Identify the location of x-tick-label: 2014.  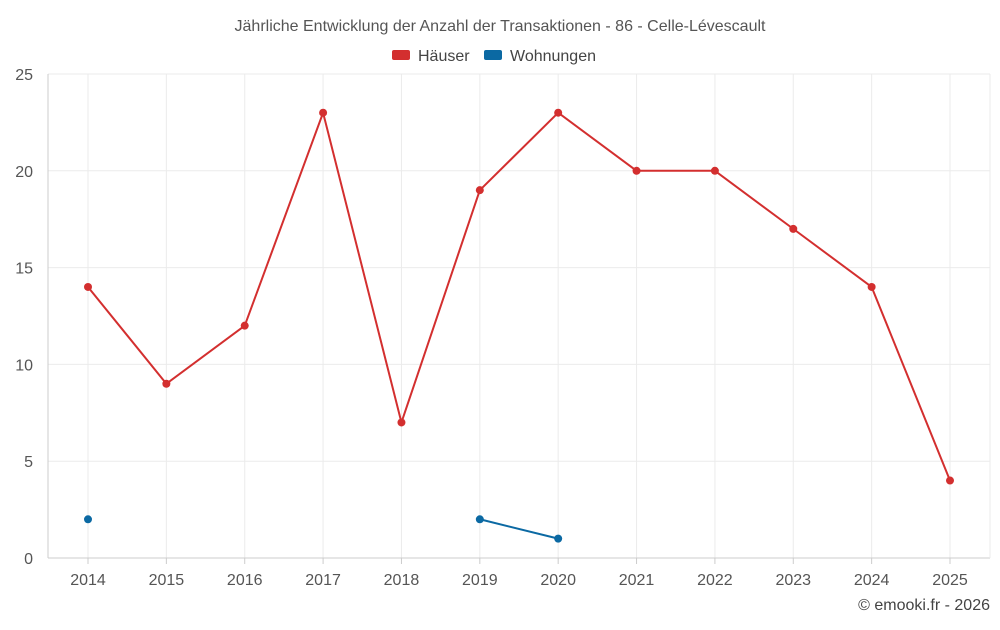
(88, 580).